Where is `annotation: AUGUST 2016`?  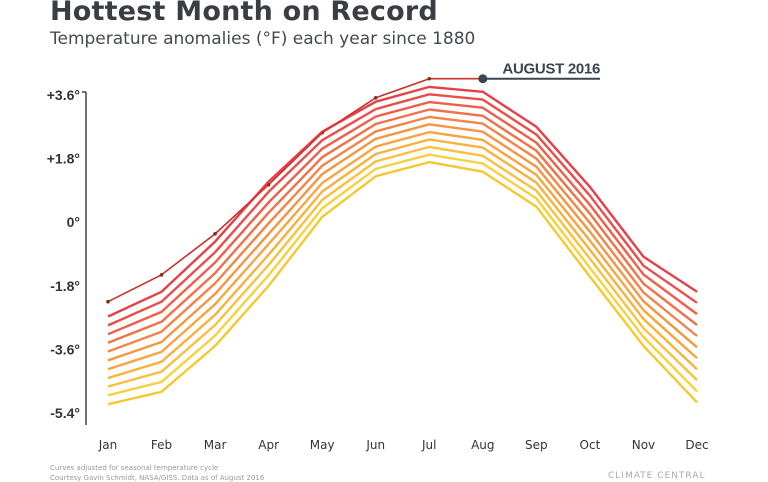
annotation: AUGUST 2016 is located at coordinates (539, 72).